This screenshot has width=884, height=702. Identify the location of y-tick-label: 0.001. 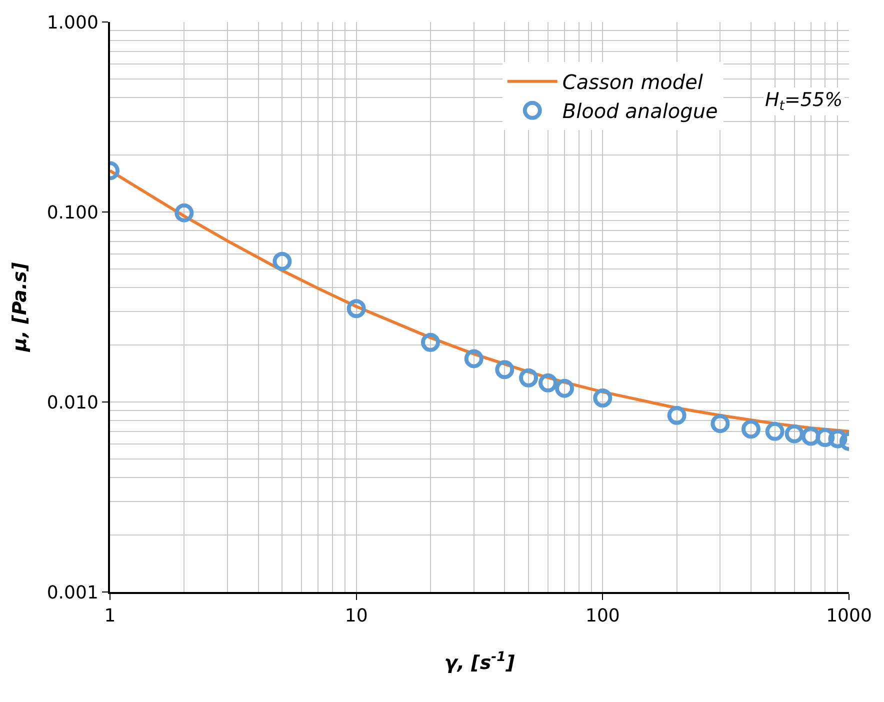
(72, 593).